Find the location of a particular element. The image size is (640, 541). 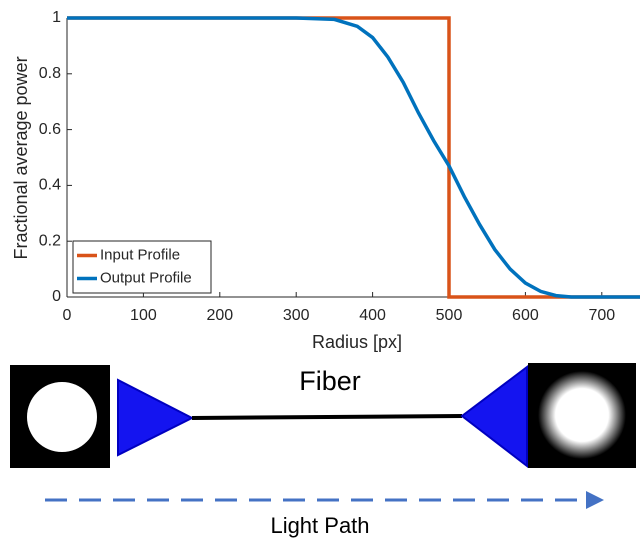

y-tick-label: 0.2 is located at coordinates (50, 240).